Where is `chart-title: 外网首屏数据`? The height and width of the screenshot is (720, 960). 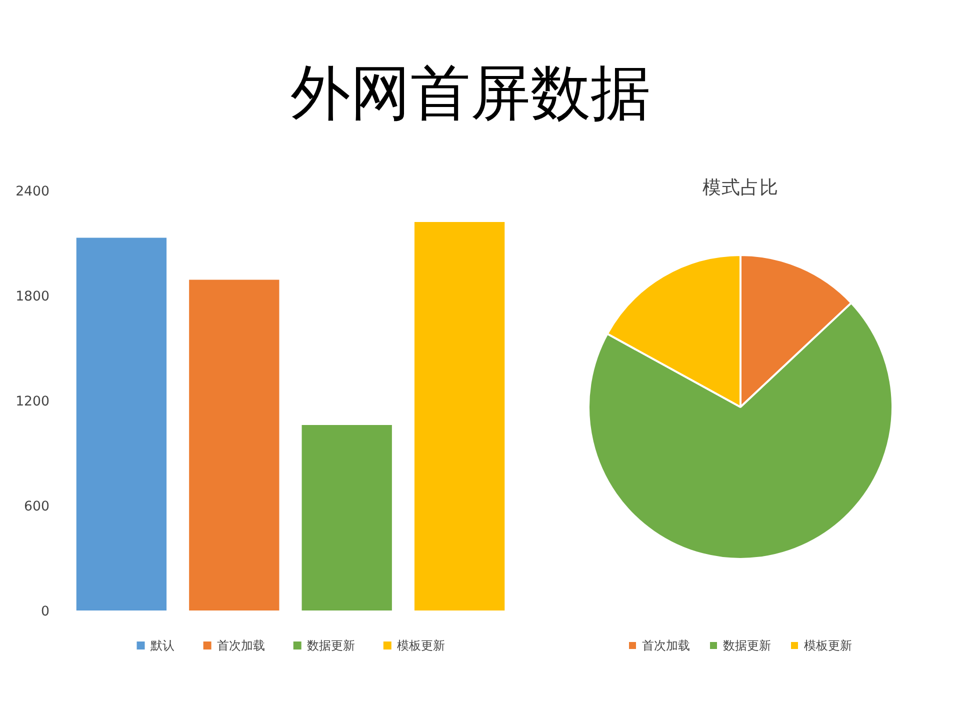 chart-title: 外网首屏数据 is located at coordinates (470, 93).